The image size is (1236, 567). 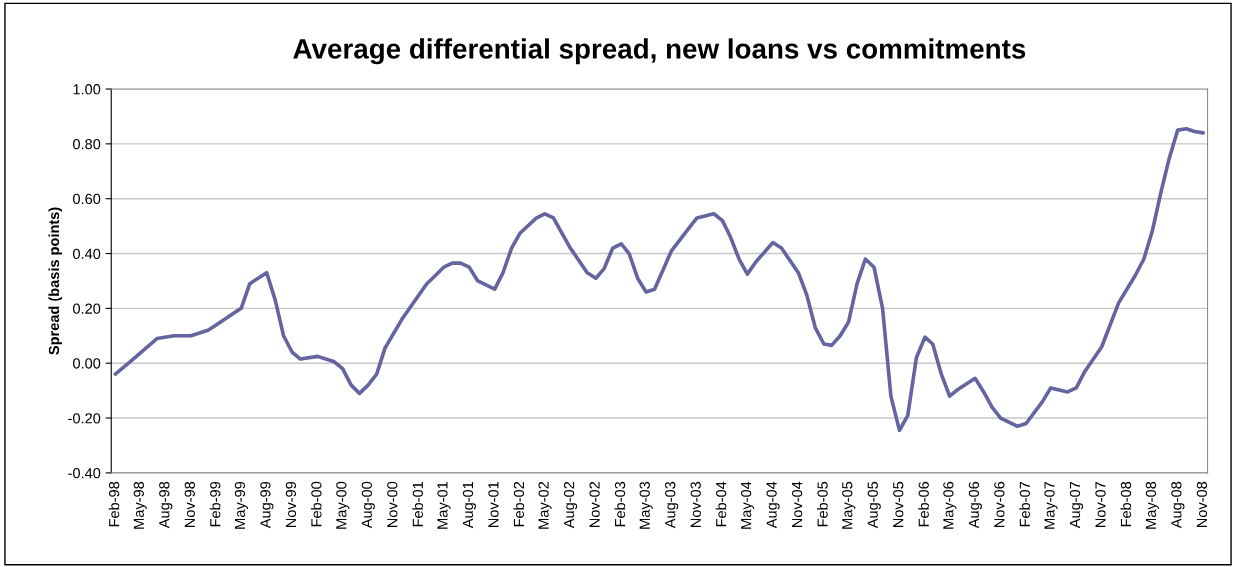 What do you see at coordinates (114, 504) in the screenshot?
I see `x-tick-label: Feb-98` at bounding box center [114, 504].